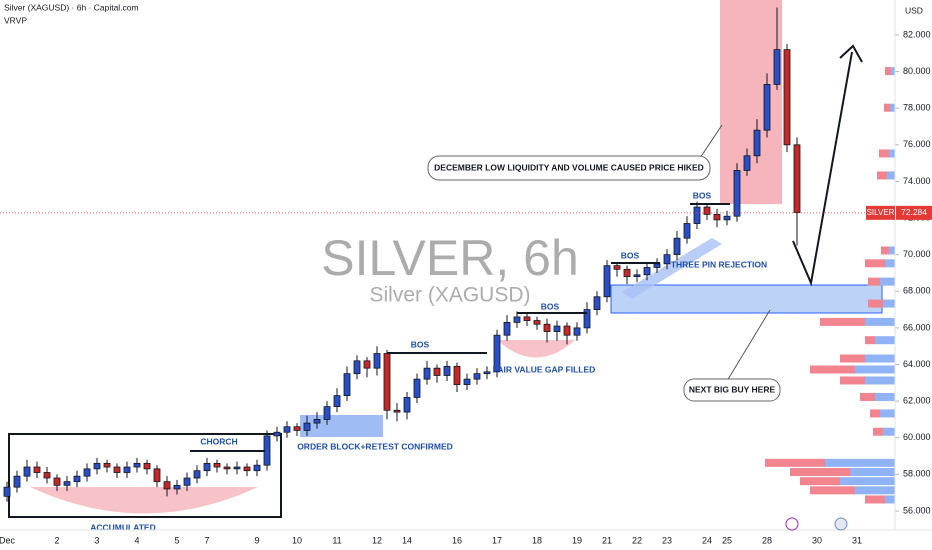 The height and width of the screenshot is (550, 932). I want to click on annotation: NEXT BIG BUY HERE, so click(732, 389).